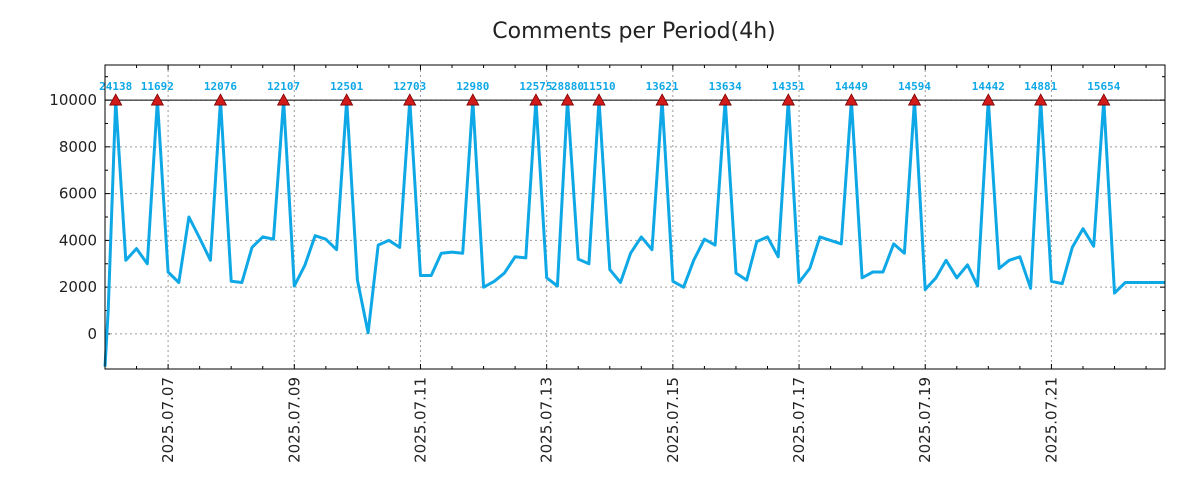 This screenshot has height=500, width=1200. I want to click on peak-label: 11692, so click(157, 86).